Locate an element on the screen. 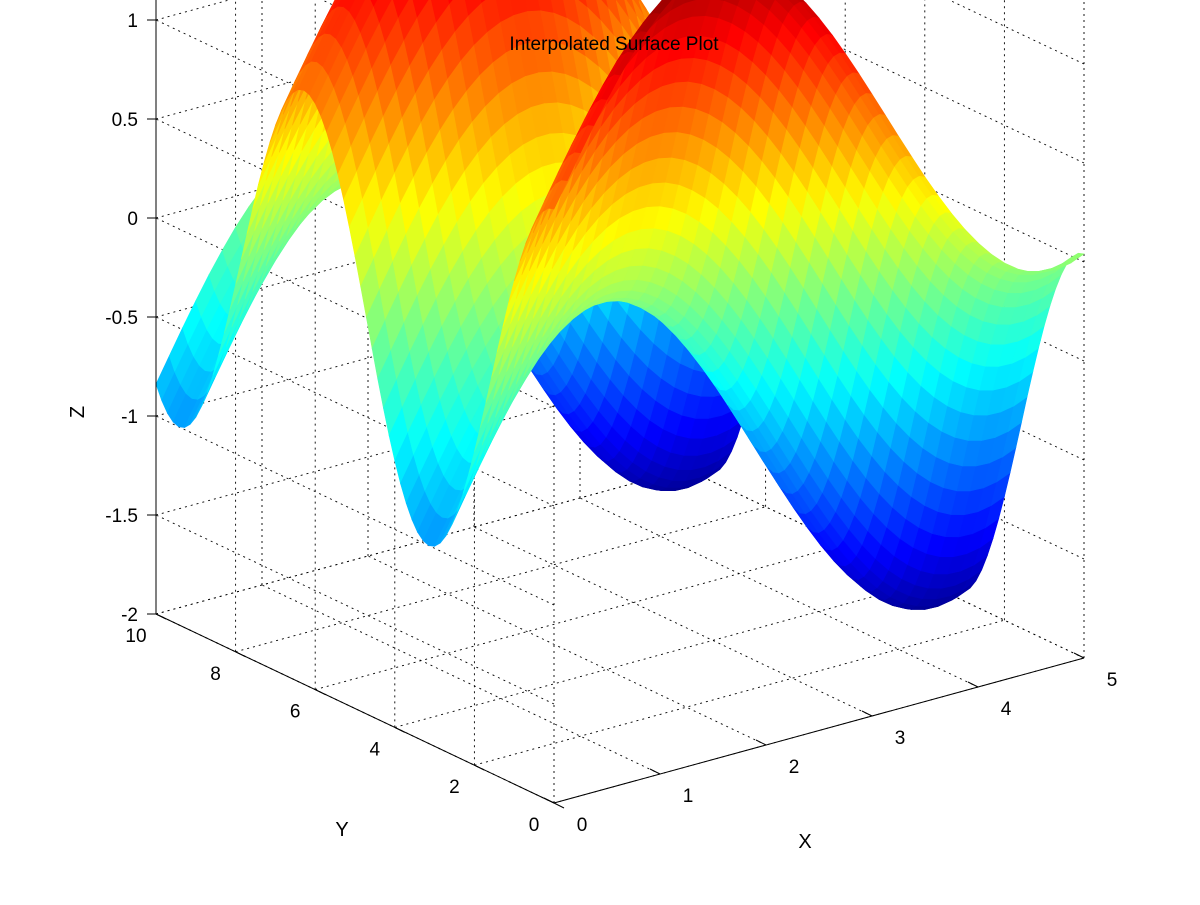 The image size is (1200, 905). y-axis-line is located at coordinates (355, 708).